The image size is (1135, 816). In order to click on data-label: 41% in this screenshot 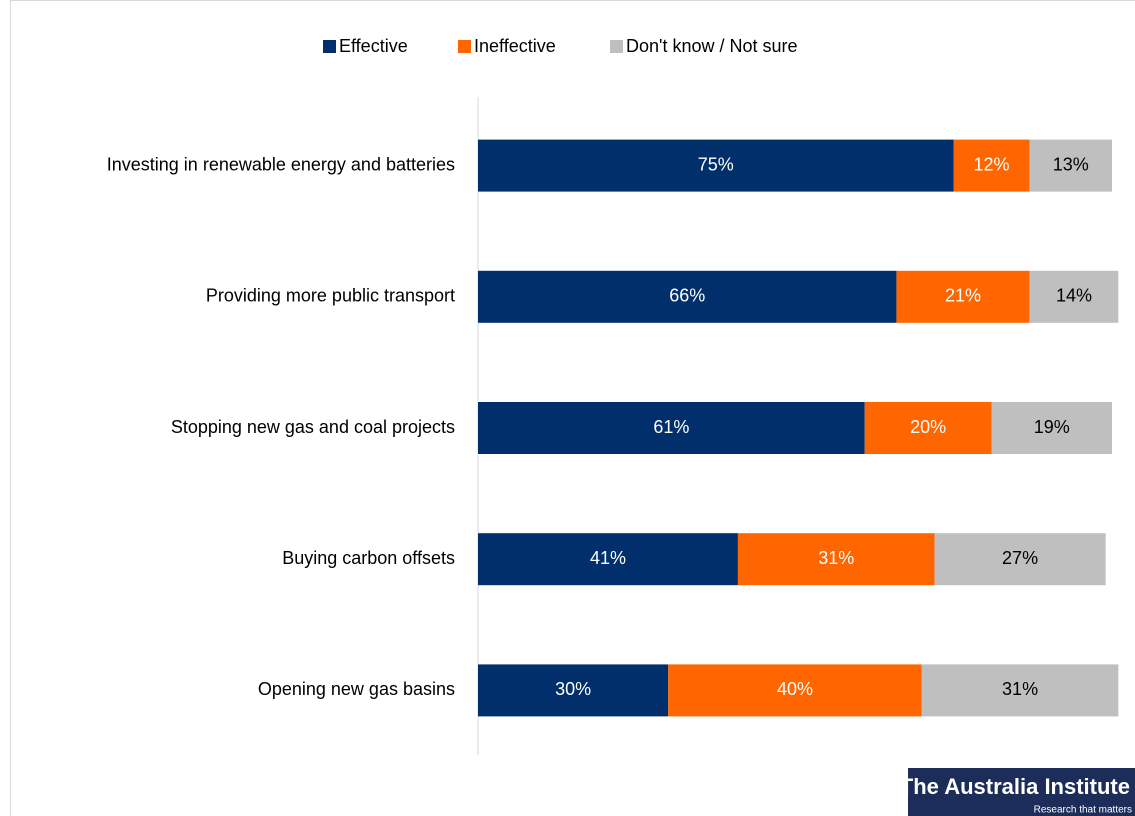, I will do `click(608, 558)`.